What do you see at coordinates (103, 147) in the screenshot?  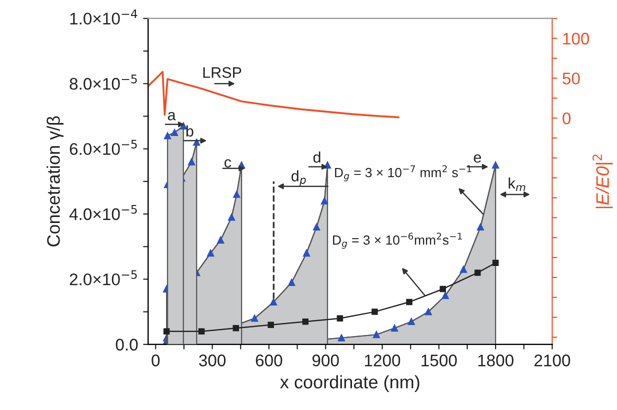 I see `y-tick-label: 6.0×10$^{−5}$` at bounding box center [103, 147].